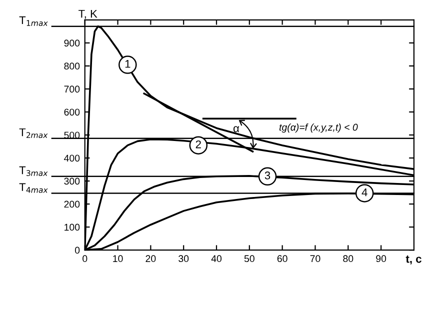 The image size is (433, 321). Describe the element at coordinates (72, 89) in the screenshot. I see `y-tick-label: 700` at that location.